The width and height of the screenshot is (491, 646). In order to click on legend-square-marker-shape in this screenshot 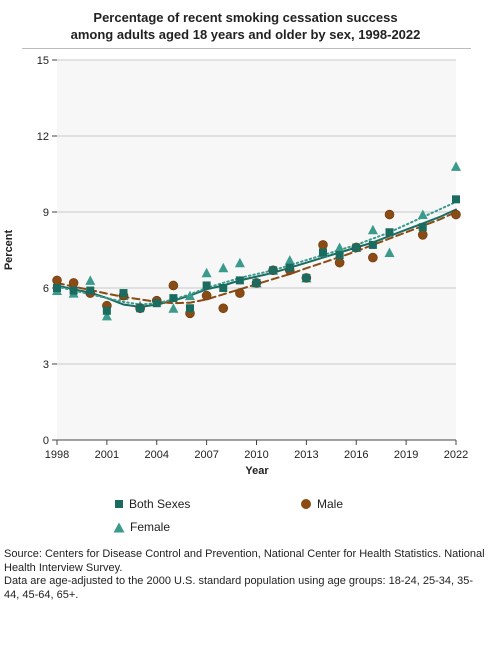, I will do `click(119, 504)`.